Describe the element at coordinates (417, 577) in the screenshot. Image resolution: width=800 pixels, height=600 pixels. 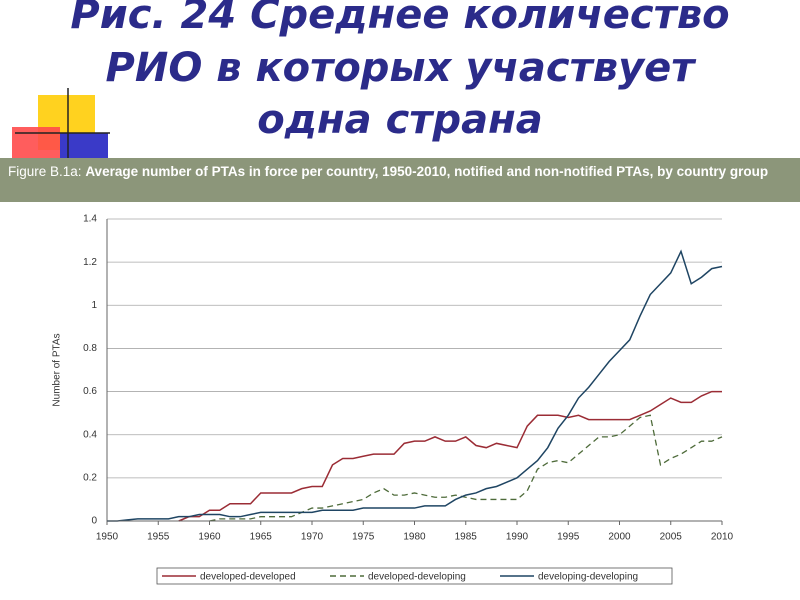
I see `legend-label: developed-developing` at that location.